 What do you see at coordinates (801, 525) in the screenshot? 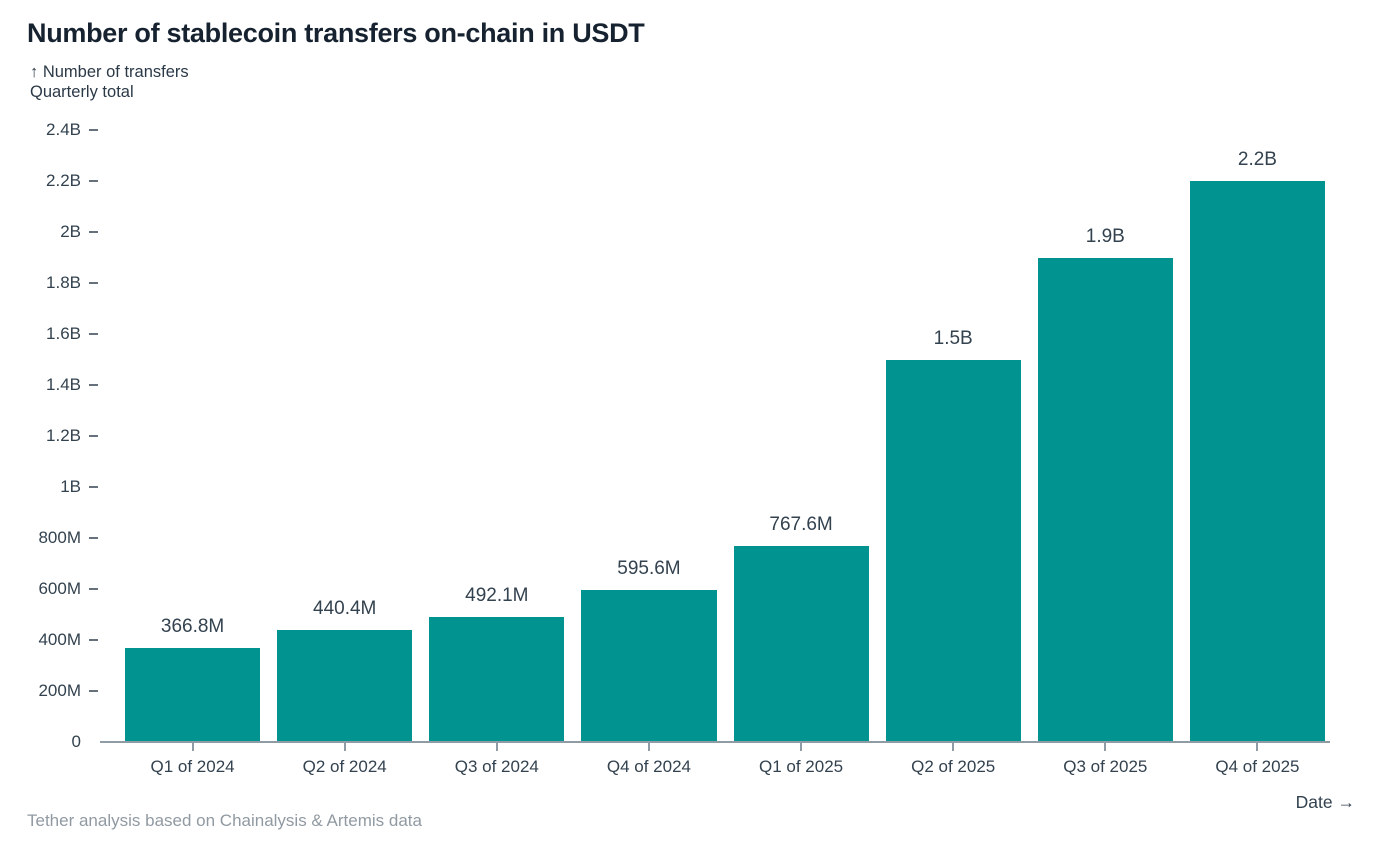
I see `bar-value-label: 767.6M` at bounding box center [801, 525].